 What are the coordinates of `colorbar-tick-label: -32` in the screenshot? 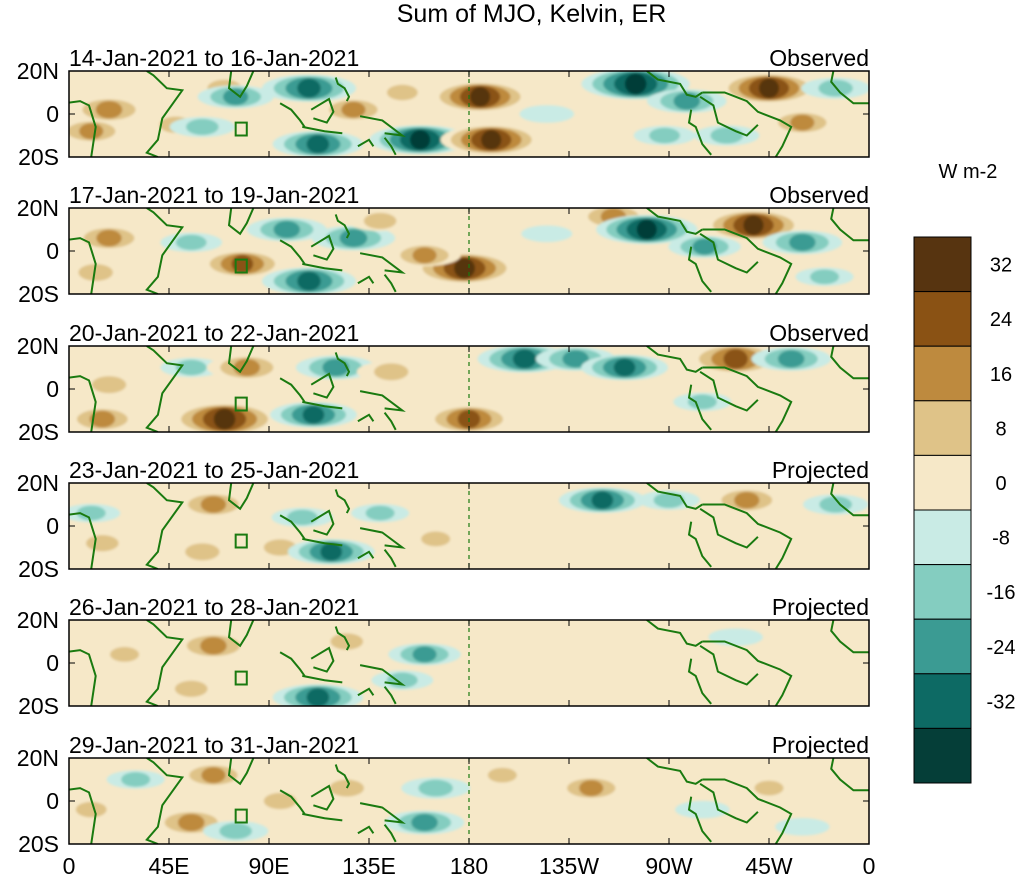 It's located at (1001, 702).